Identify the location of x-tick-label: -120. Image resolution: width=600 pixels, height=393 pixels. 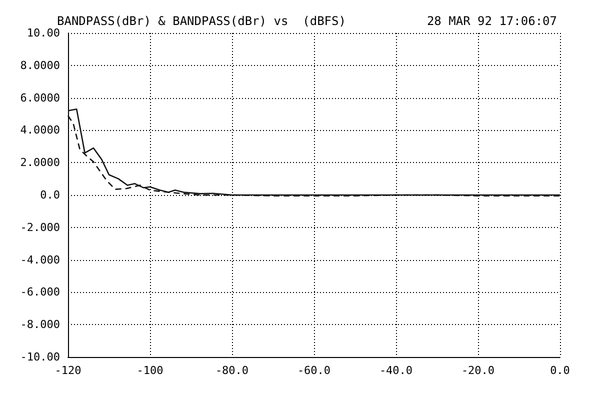
(68, 370).